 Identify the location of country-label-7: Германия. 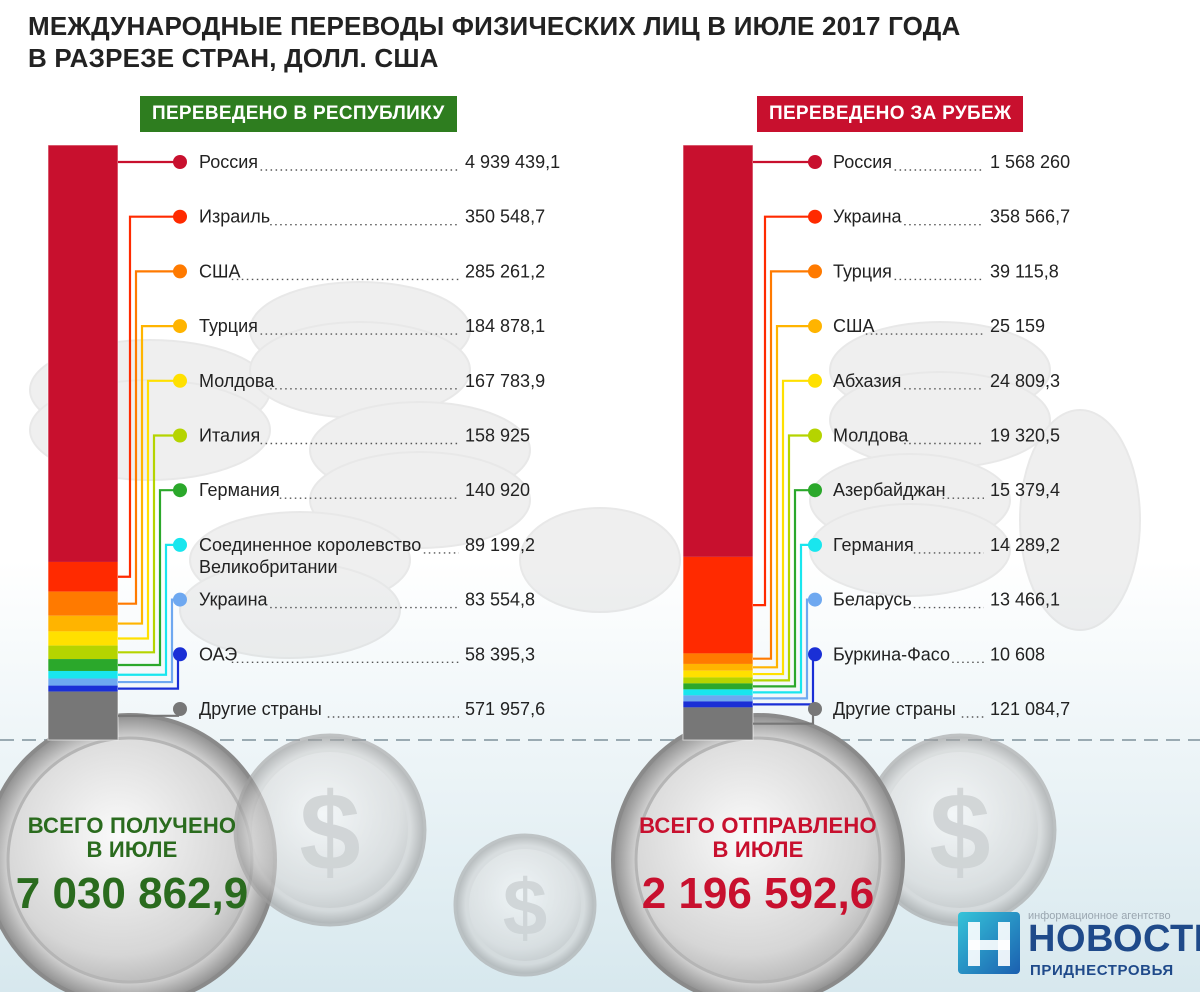
(239, 490).